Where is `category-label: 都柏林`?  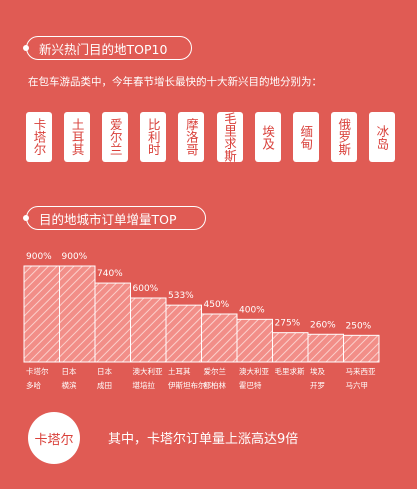
category-label: 都柏林 is located at coordinates (215, 385).